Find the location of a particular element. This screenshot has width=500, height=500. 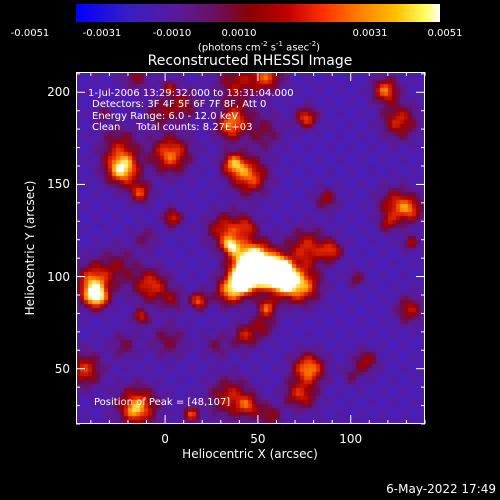

chart-title: Reconstructed RHESSI Image is located at coordinates (250, 61).